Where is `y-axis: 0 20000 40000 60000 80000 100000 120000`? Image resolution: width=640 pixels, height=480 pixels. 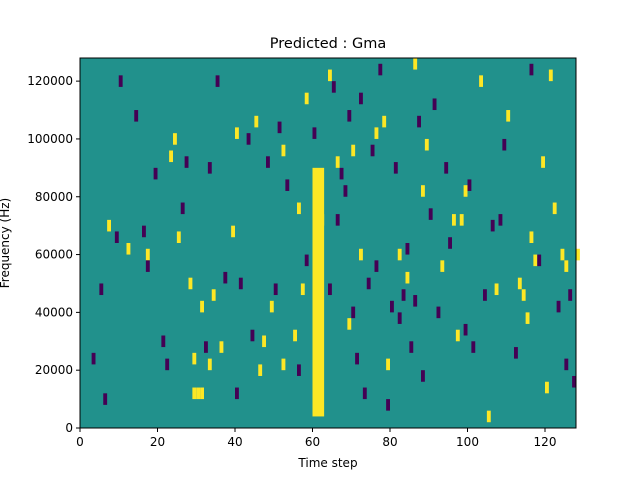 y-axis: 0 20000 40000 60000 80000 100000 120000 is located at coordinates (53, 254).